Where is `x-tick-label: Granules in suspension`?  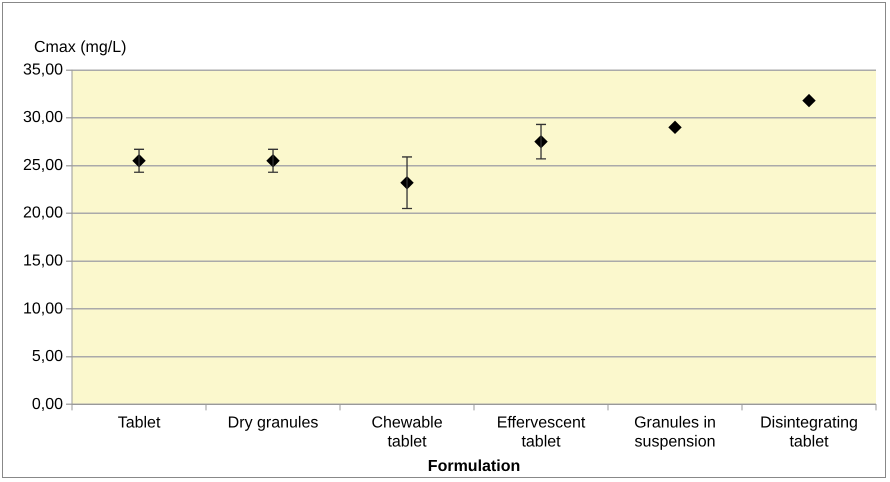 x-tick-label: Granules in suspension is located at coordinates (675, 432).